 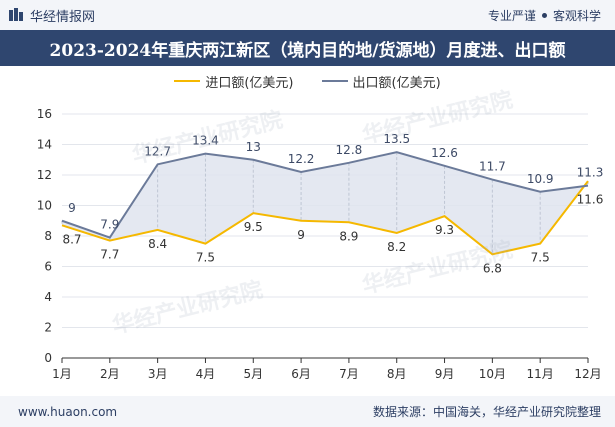 What do you see at coordinates (71, 239) in the screenshot?
I see `data-label-import-0: 8.7` at bounding box center [71, 239].